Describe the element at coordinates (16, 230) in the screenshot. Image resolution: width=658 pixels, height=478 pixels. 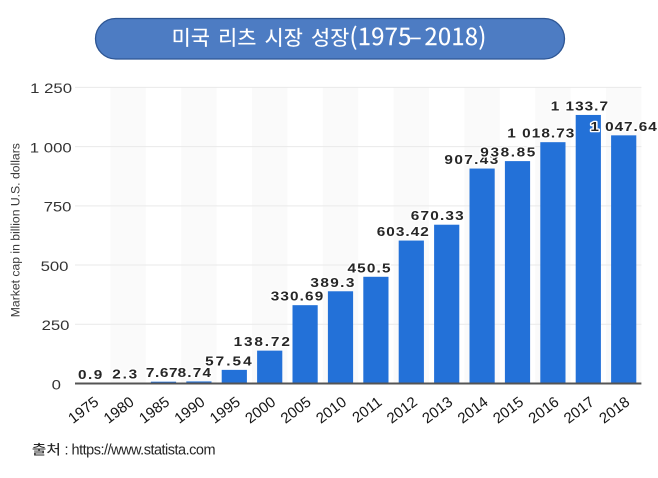
I see `svg-text:Market cap in billion U.S. dol: Market cap in billion U.S. dollars` at that location.